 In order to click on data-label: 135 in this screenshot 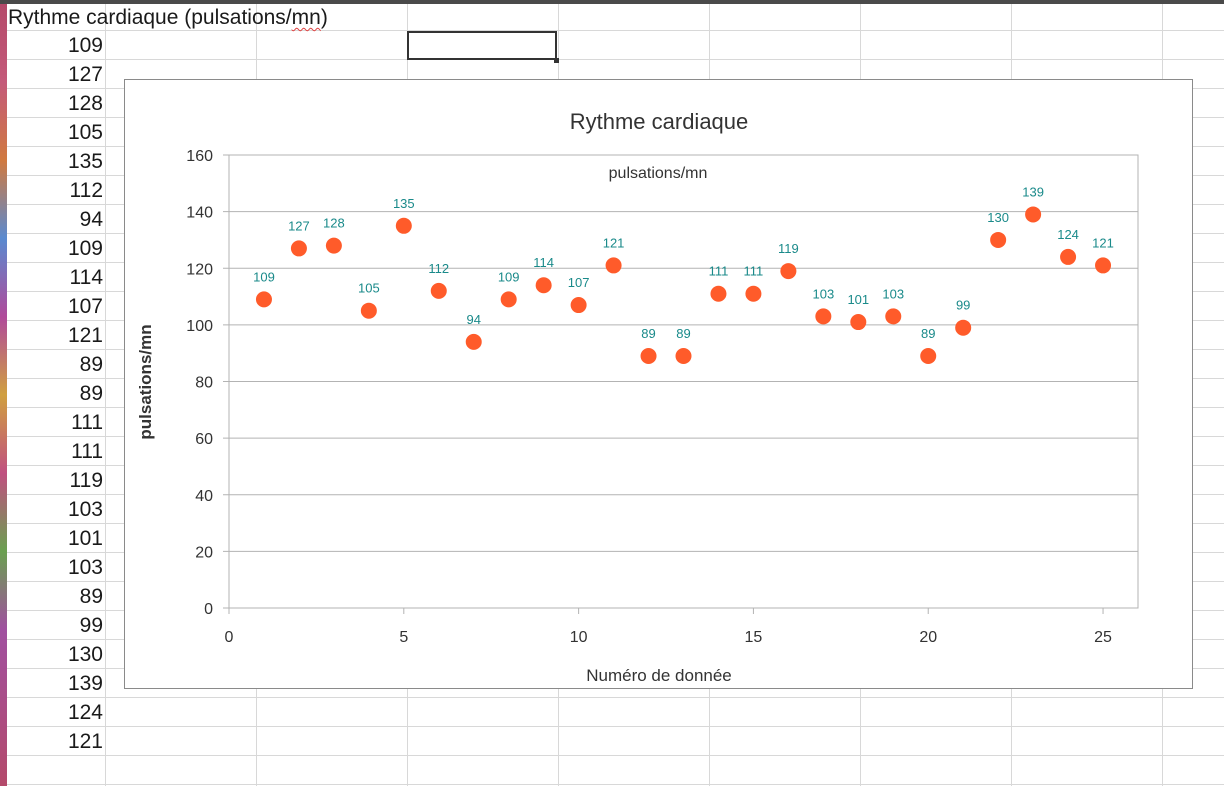, I will do `click(404, 203)`.